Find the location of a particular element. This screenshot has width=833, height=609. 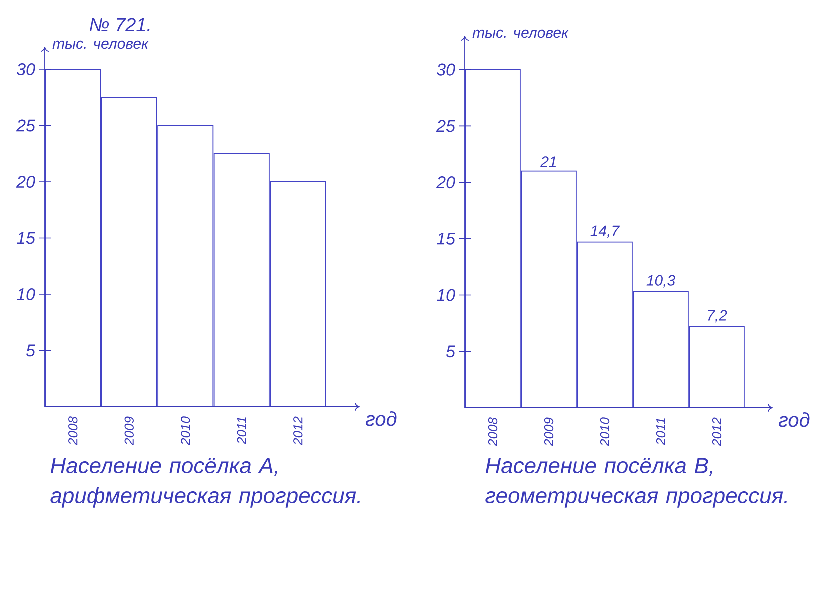

text: Население посёлка В, геометрическая прогрессия. is located at coordinates (637, 483).